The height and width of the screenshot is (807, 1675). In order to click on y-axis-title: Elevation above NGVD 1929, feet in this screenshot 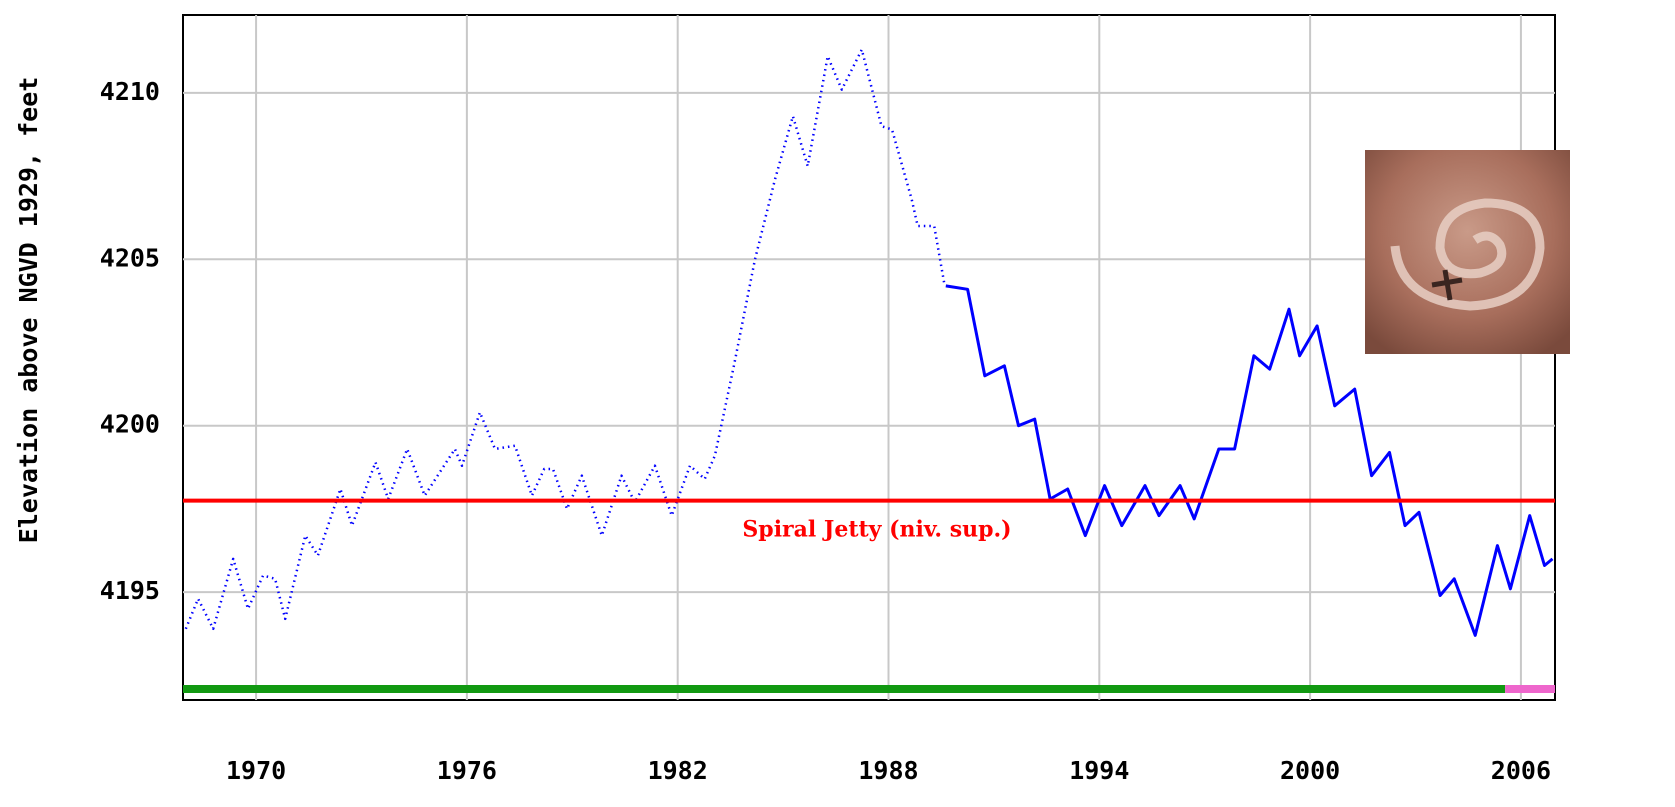, I will do `click(28, 310)`.